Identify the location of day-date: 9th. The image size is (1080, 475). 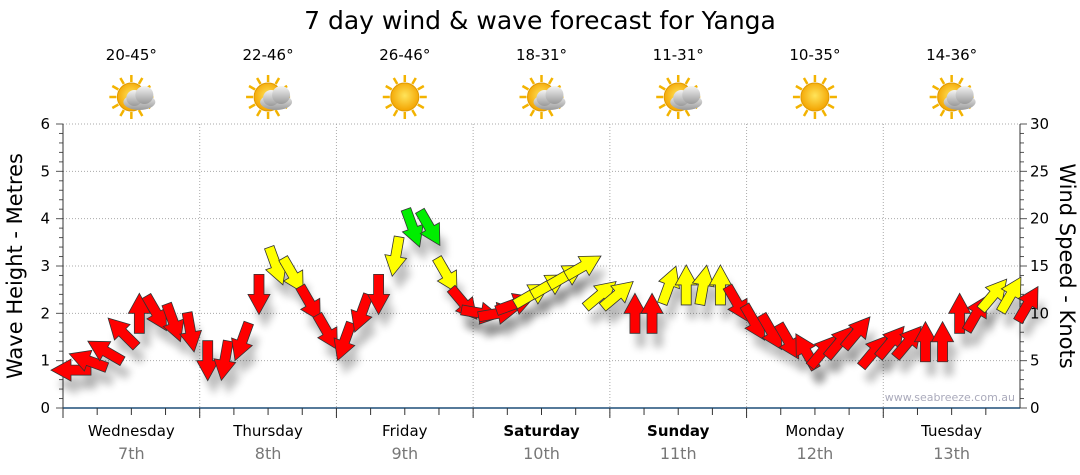
(404, 453).